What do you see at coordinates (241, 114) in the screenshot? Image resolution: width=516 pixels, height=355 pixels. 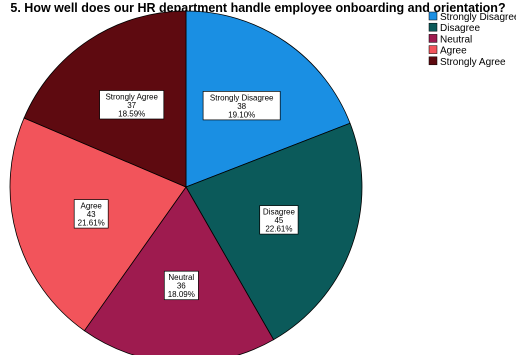 I see `slice-label-percent: 19.10%` at bounding box center [241, 114].